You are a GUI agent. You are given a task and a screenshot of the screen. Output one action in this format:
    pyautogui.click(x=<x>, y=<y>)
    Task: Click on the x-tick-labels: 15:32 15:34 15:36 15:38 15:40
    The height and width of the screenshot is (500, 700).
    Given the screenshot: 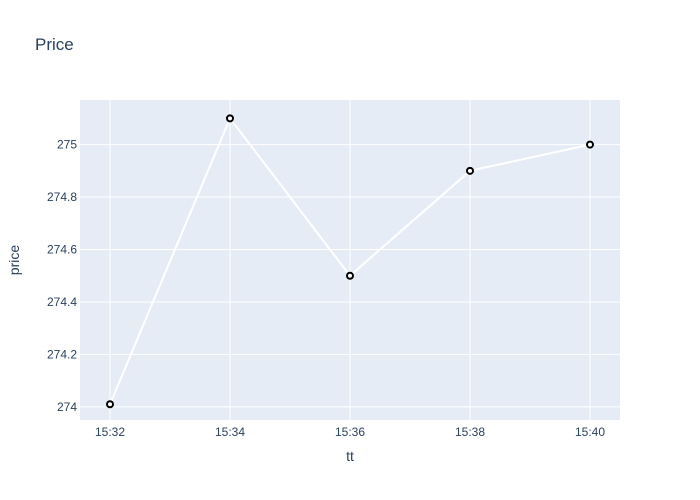 What is the action you would take?
    pyautogui.click(x=350, y=432)
    